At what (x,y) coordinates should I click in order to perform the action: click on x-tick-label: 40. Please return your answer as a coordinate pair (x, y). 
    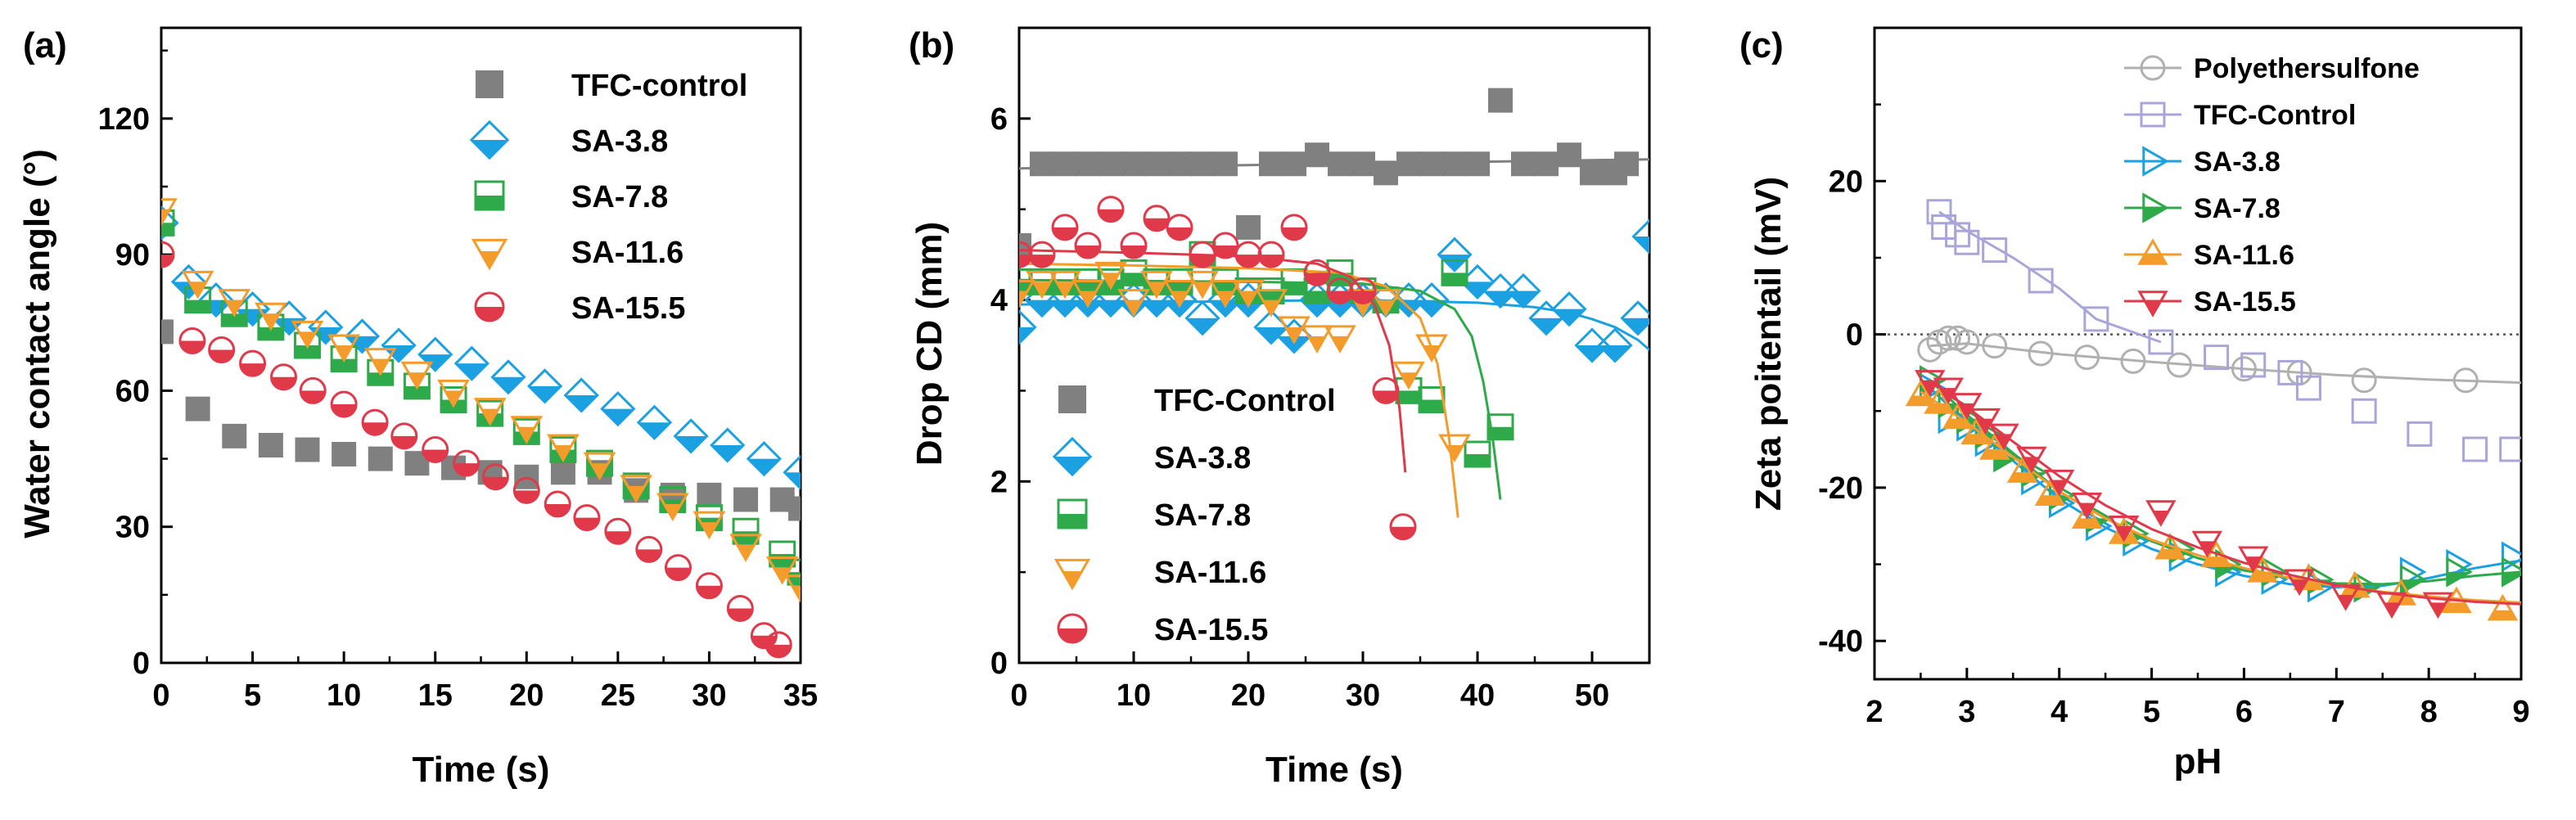
    Looking at the image, I should click on (1477, 695).